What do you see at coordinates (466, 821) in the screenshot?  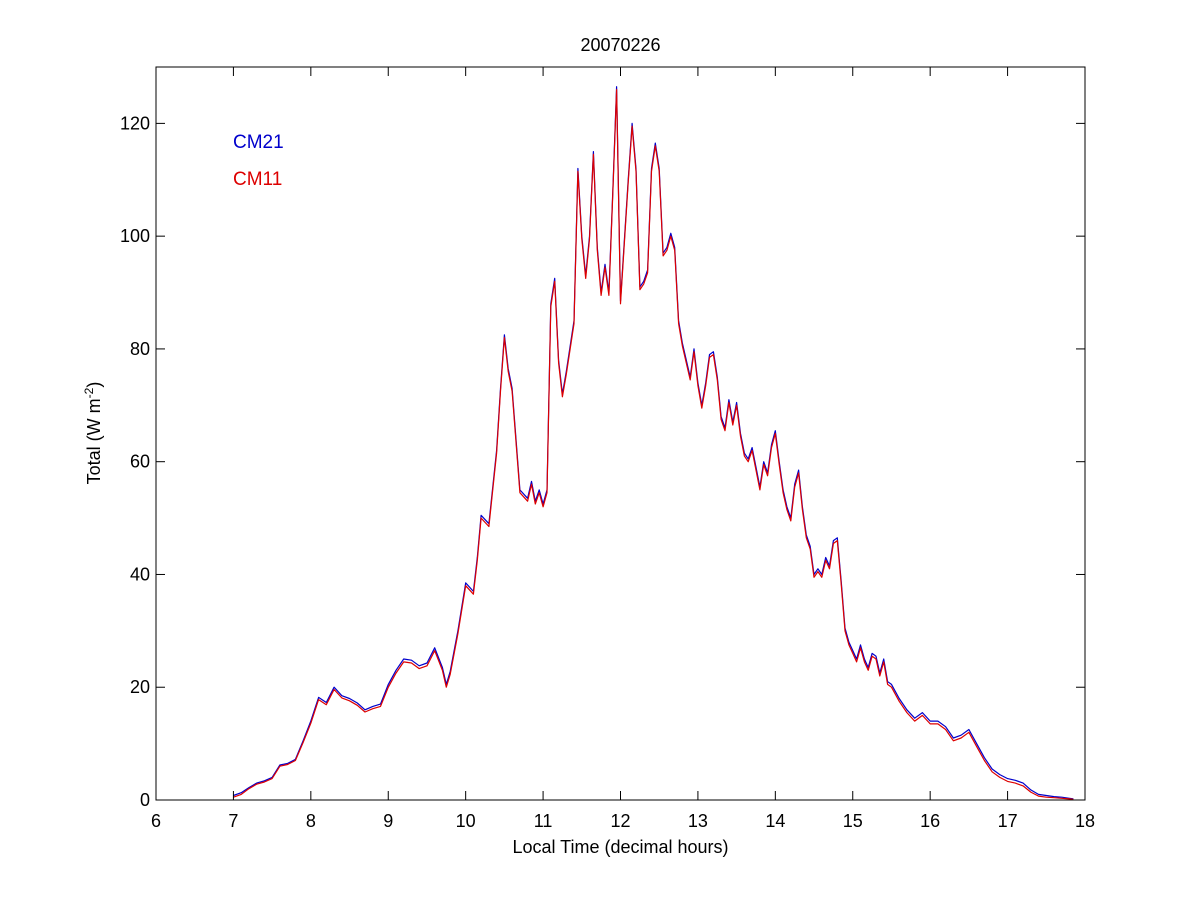 I see `x-tick-label: 10` at bounding box center [466, 821].